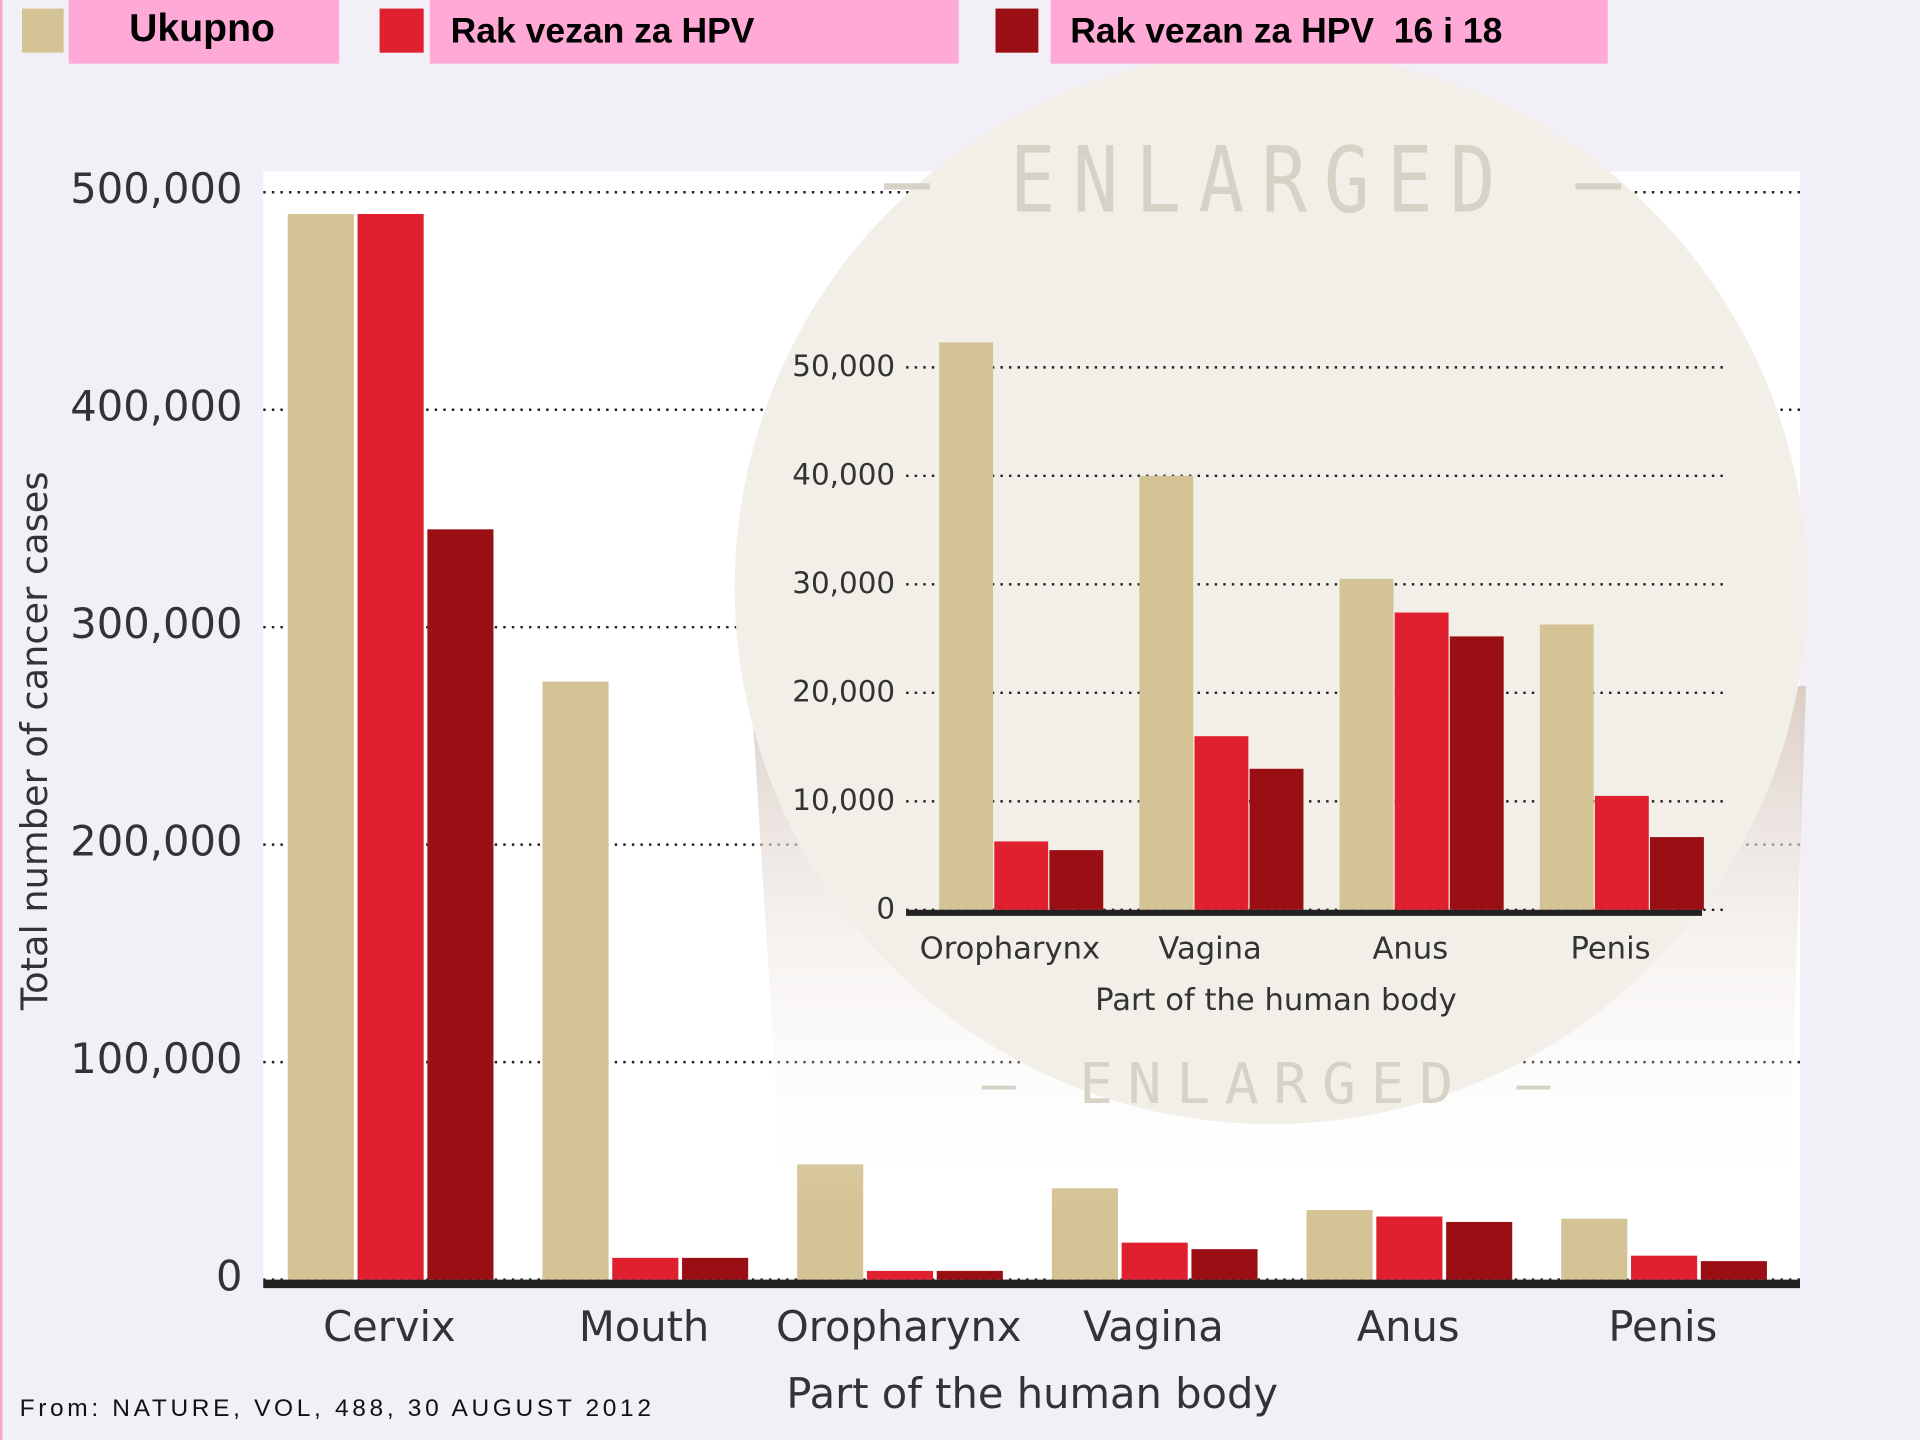 The image size is (1920, 1440). What do you see at coordinates (843, 691) in the screenshot?
I see `y-tick-label: 20,000` at bounding box center [843, 691].